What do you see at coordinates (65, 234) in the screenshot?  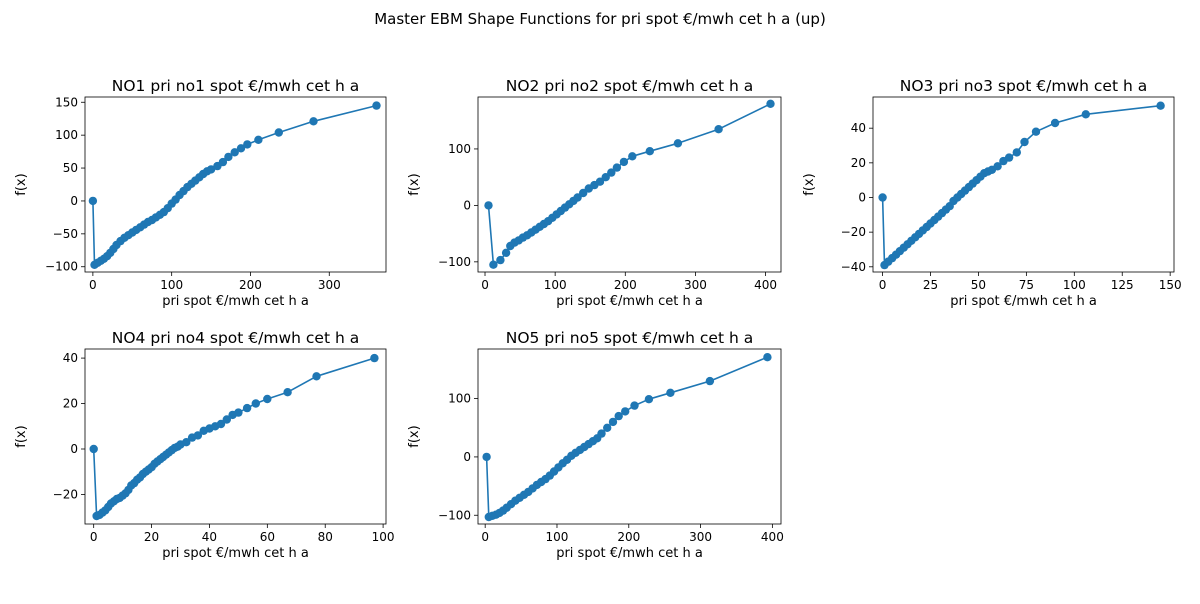 I see `y-tick-label: −50` at bounding box center [65, 234].